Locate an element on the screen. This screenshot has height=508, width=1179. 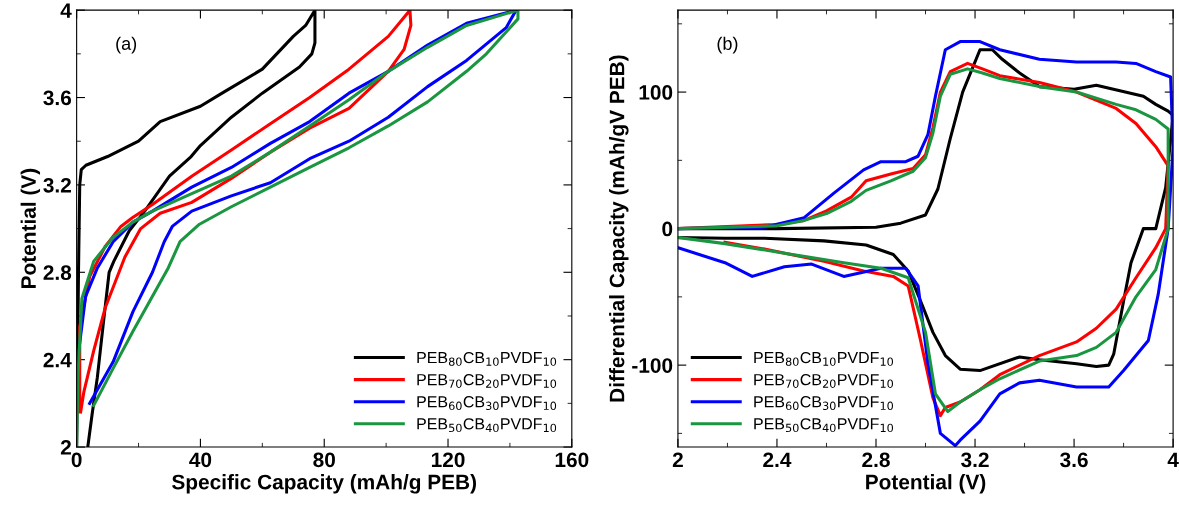
y-axis-title: Potential (V) is located at coordinates (30, 228).